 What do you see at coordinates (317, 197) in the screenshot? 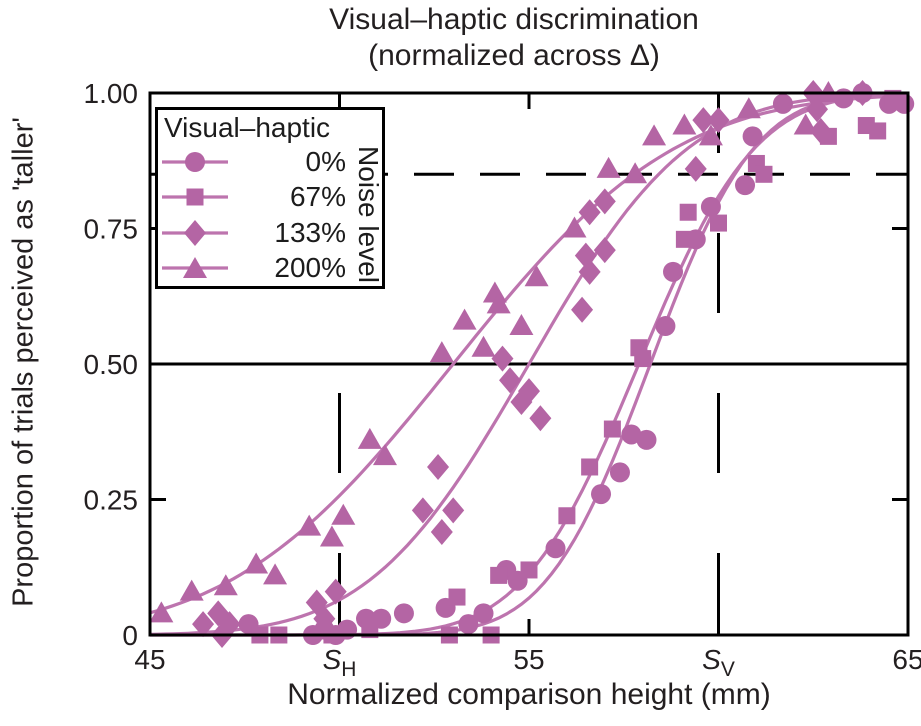
I see `legend-entry-label: 67%` at bounding box center [317, 197].